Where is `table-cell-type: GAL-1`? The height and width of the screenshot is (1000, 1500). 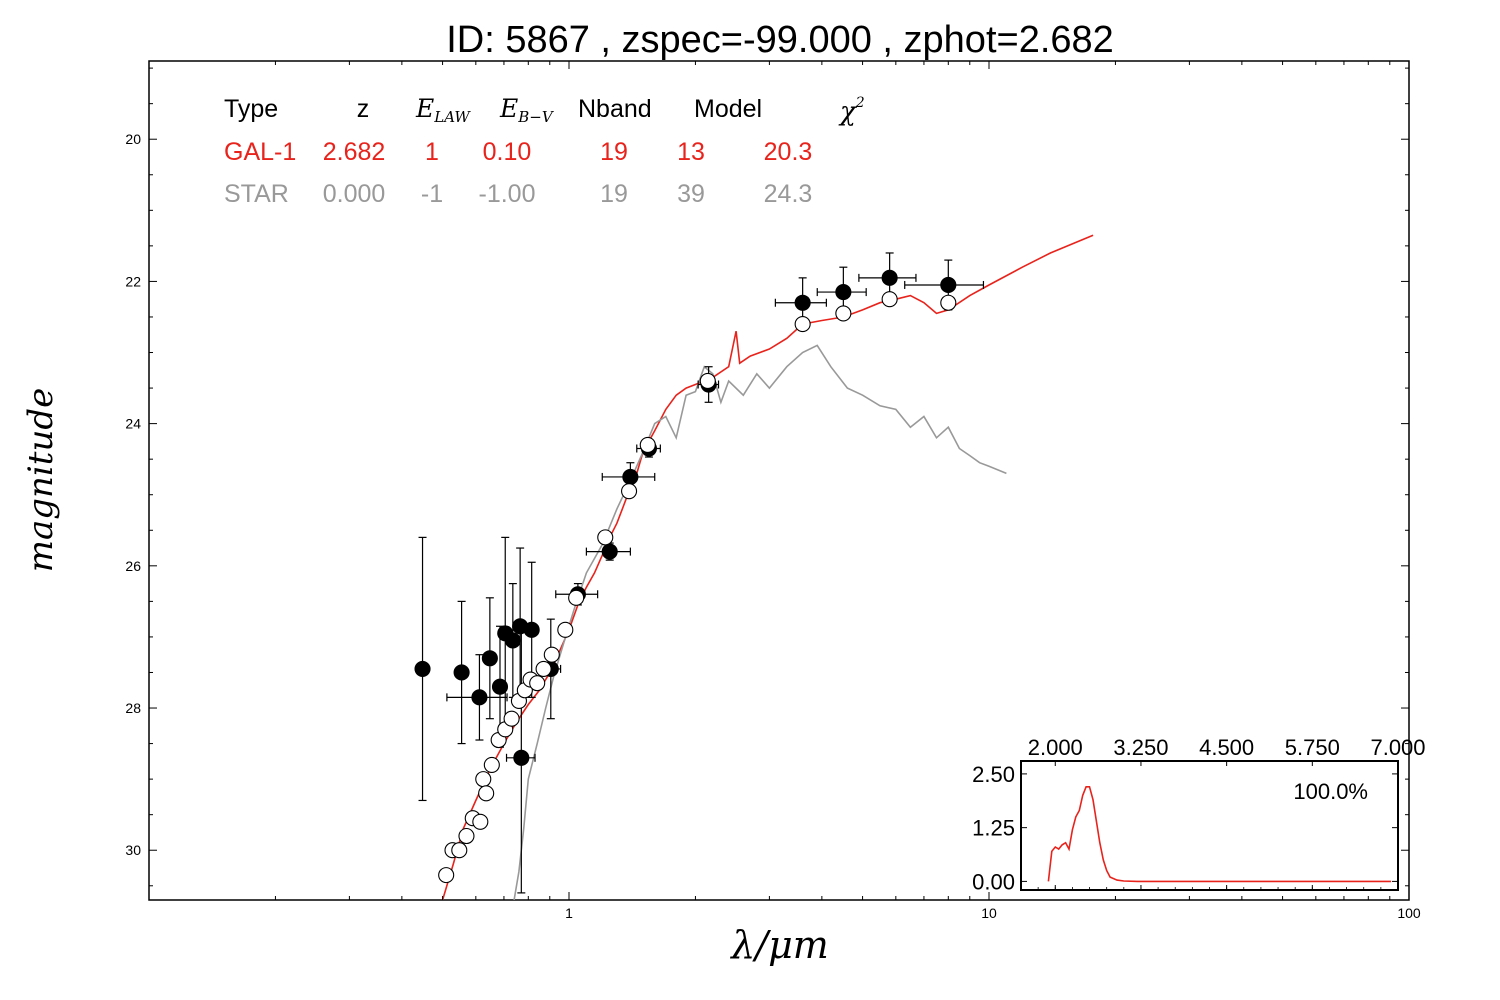 table-cell-type: GAL-1 is located at coordinates (260, 152).